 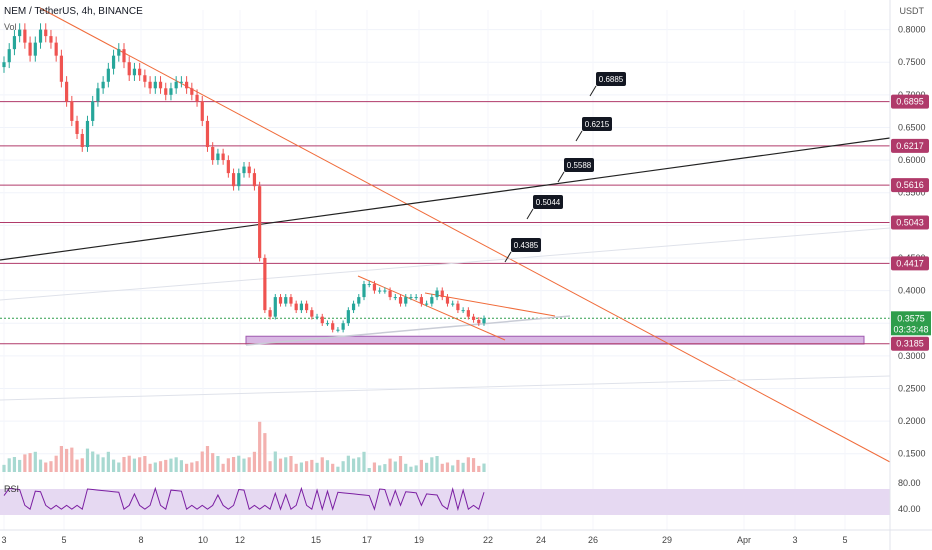 I want to click on price-tick-label: 0.8000, so click(x=912, y=30).